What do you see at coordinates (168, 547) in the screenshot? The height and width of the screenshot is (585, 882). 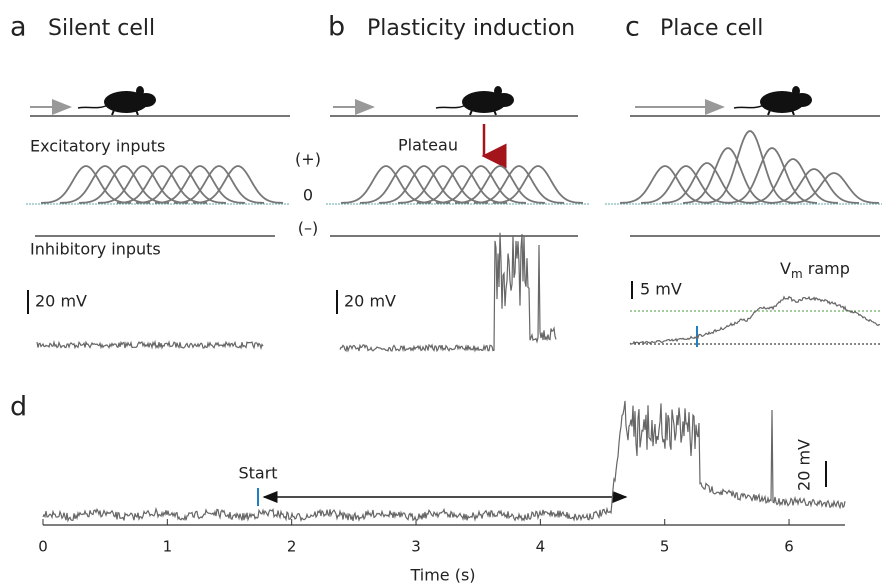 I see `x-tick-label: 1` at bounding box center [168, 547].